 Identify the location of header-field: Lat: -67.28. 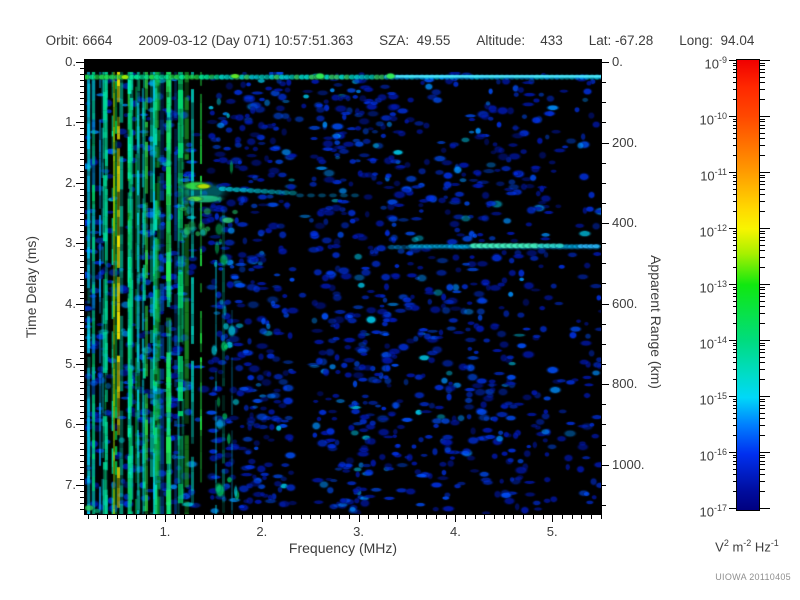
(621, 40).